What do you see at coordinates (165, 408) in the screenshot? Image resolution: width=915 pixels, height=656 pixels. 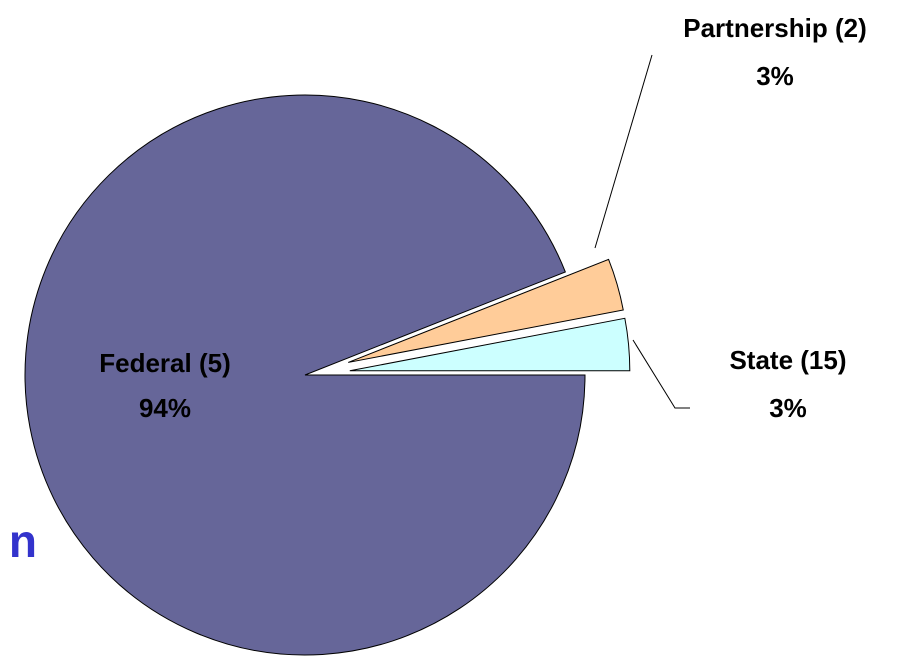 I see `value-label: 94%` at bounding box center [165, 408].